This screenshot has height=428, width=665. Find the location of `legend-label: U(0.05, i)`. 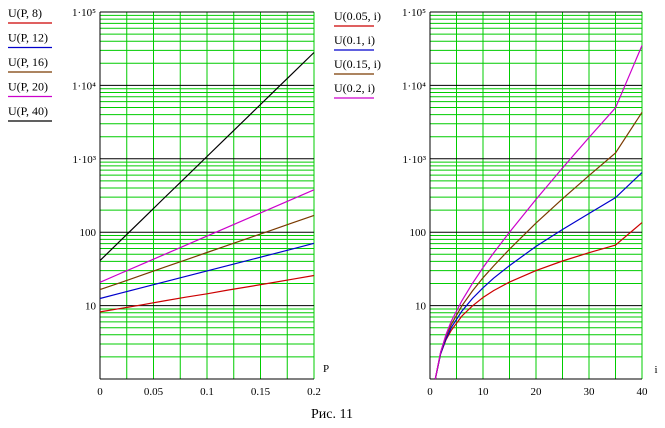

legend-label: U(0.05, i) is located at coordinates (357, 16).